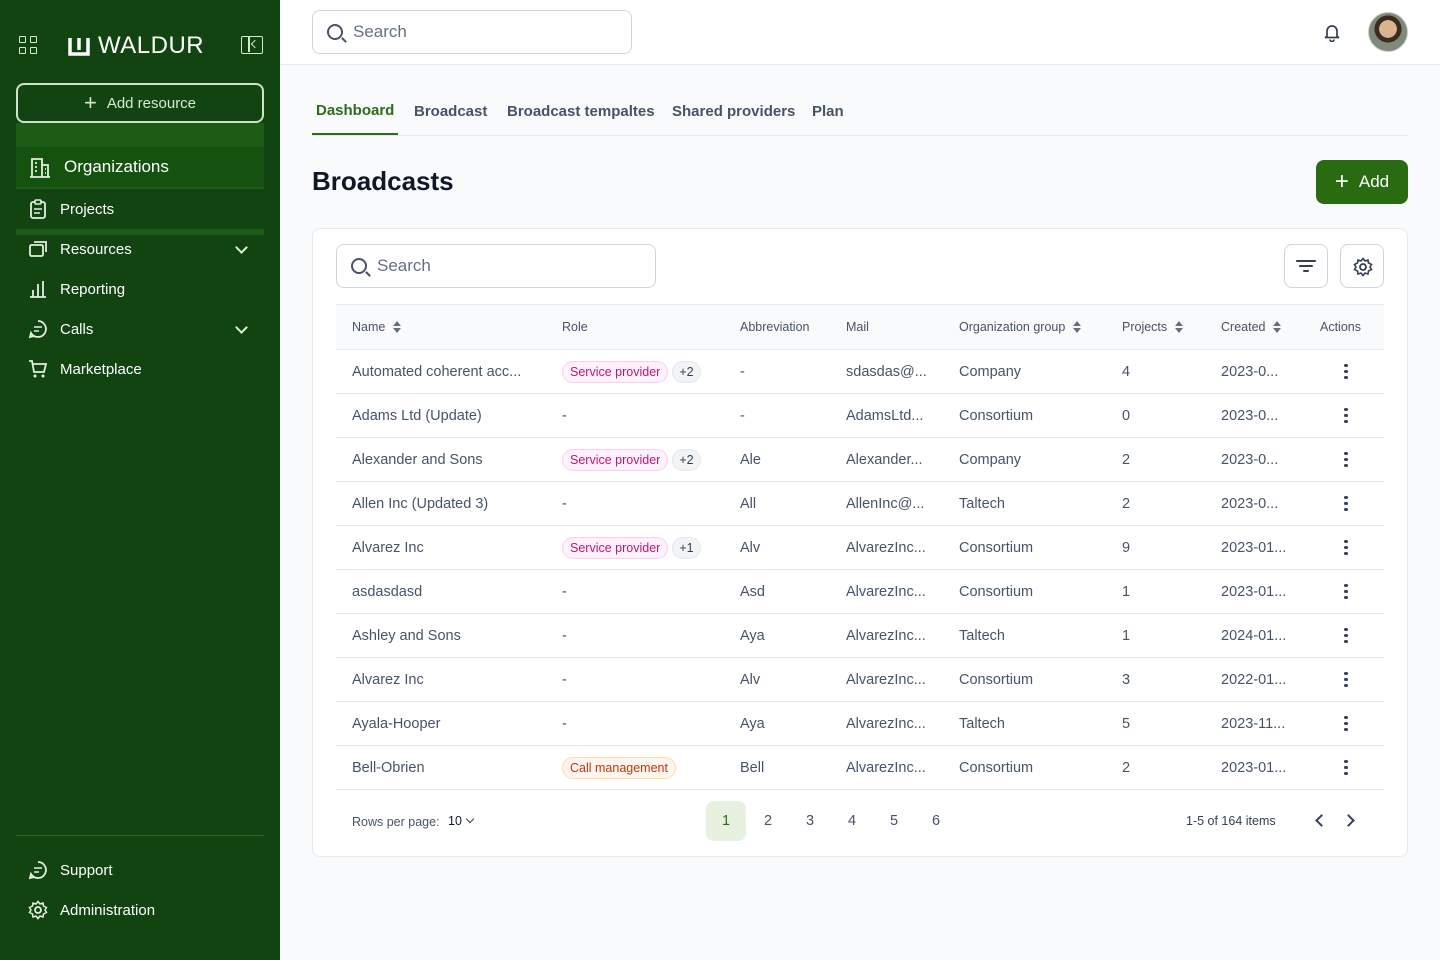  I want to click on add-button: + Add, so click(1362, 182).